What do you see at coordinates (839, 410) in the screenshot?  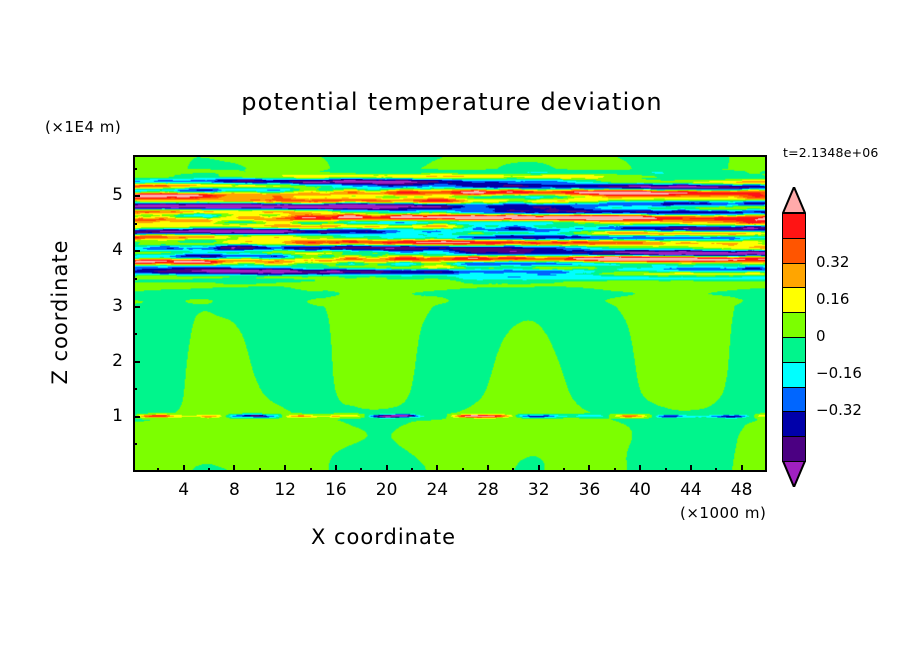 I see `colorbar-tick-label: −0.32` at bounding box center [839, 410].